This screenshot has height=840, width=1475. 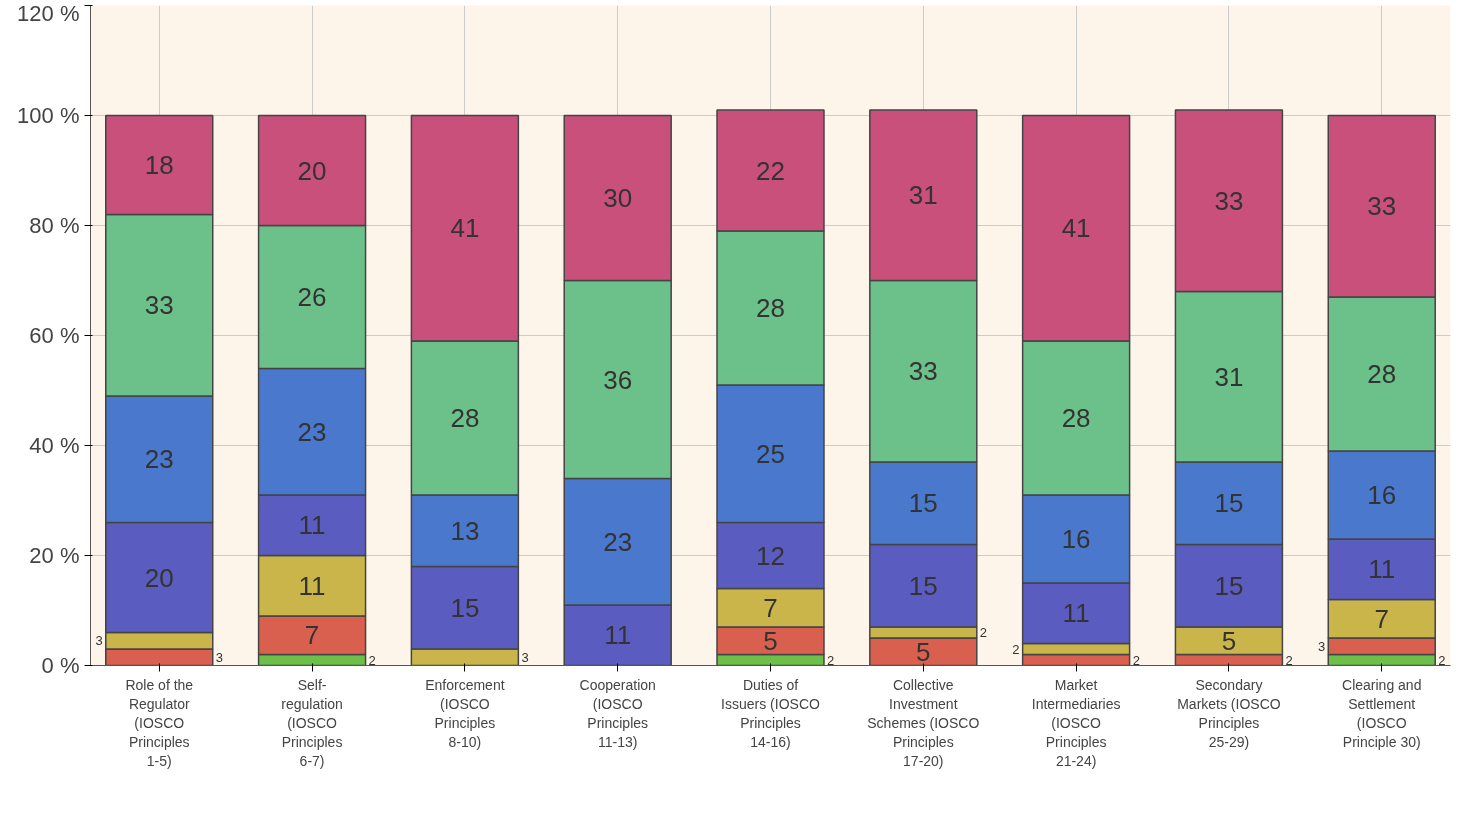 What do you see at coordinates (54, 225) in the screenshot?
I see `y-tick-label: 80 %` at bounding box center [54, 225].